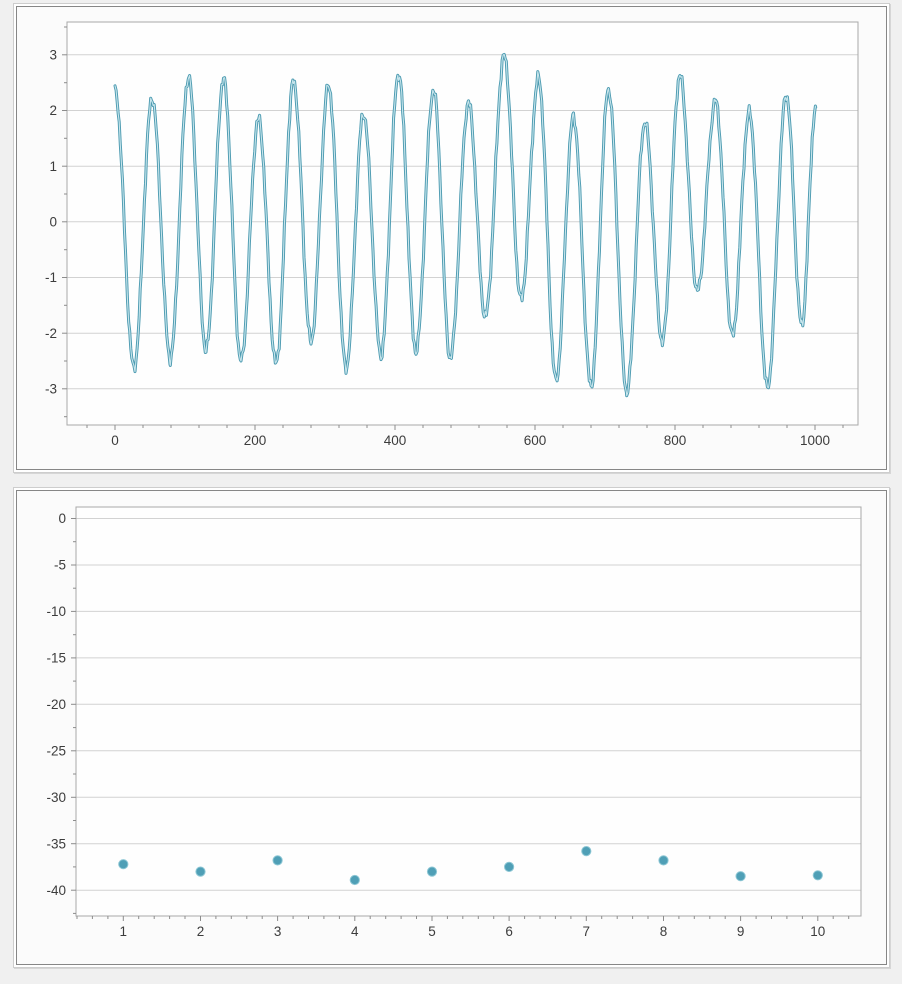  I want to click on svg-text: -25, so click(56, 751).